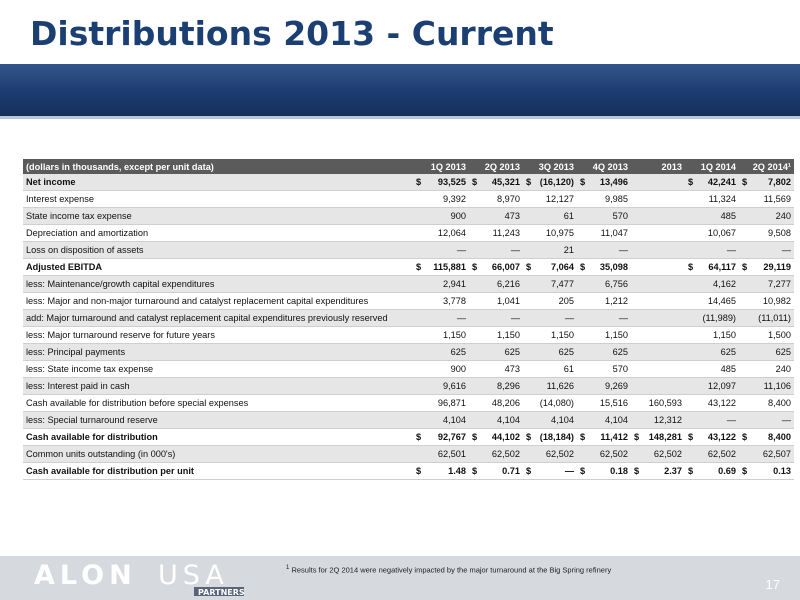  I want to click on banner-divider, so click(400, 117).